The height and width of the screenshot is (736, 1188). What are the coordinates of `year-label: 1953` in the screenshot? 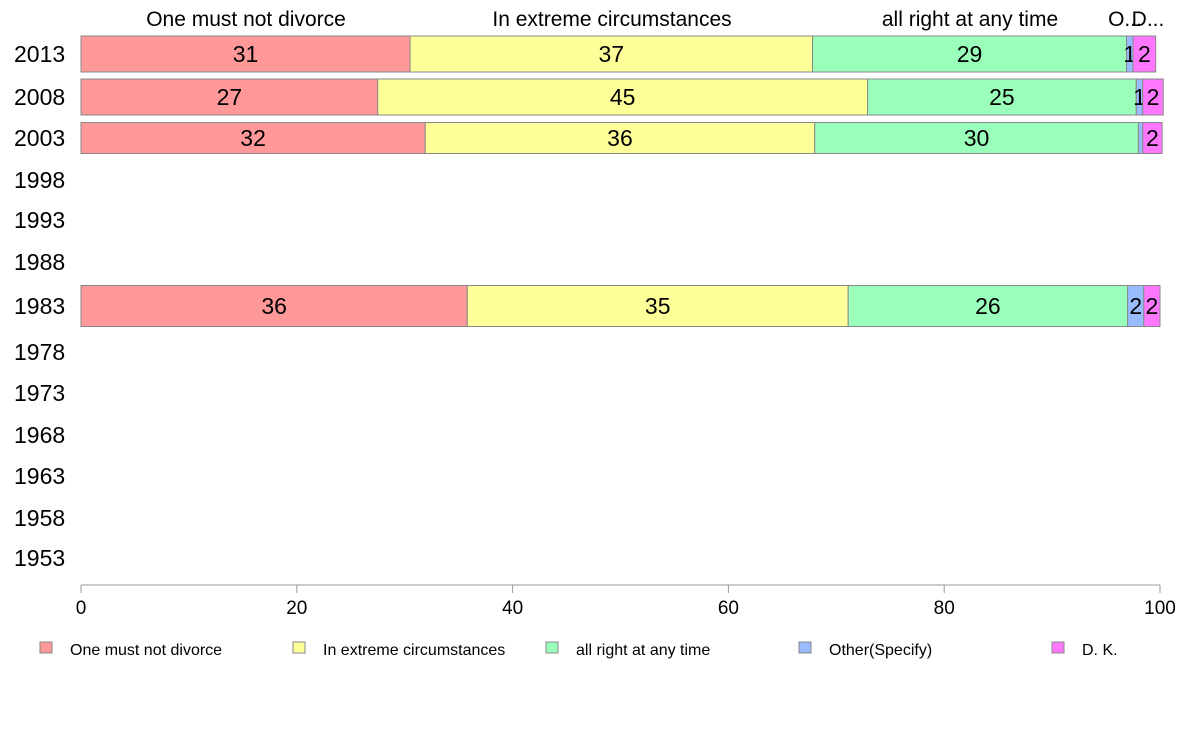 It's located at (39, 558).